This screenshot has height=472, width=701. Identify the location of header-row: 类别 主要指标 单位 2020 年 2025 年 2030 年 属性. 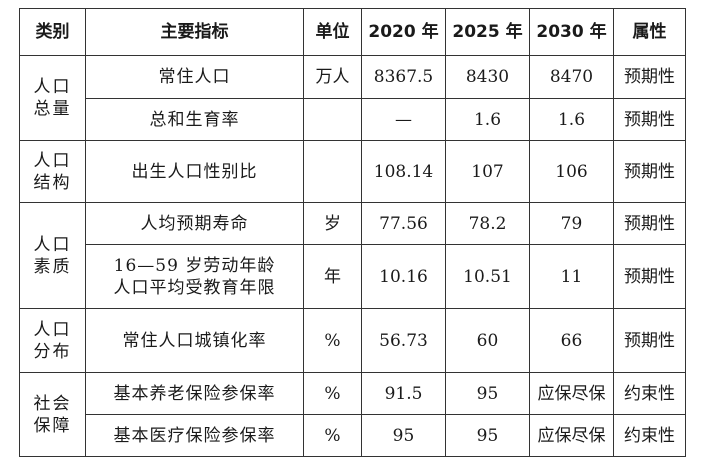
(352, 32).